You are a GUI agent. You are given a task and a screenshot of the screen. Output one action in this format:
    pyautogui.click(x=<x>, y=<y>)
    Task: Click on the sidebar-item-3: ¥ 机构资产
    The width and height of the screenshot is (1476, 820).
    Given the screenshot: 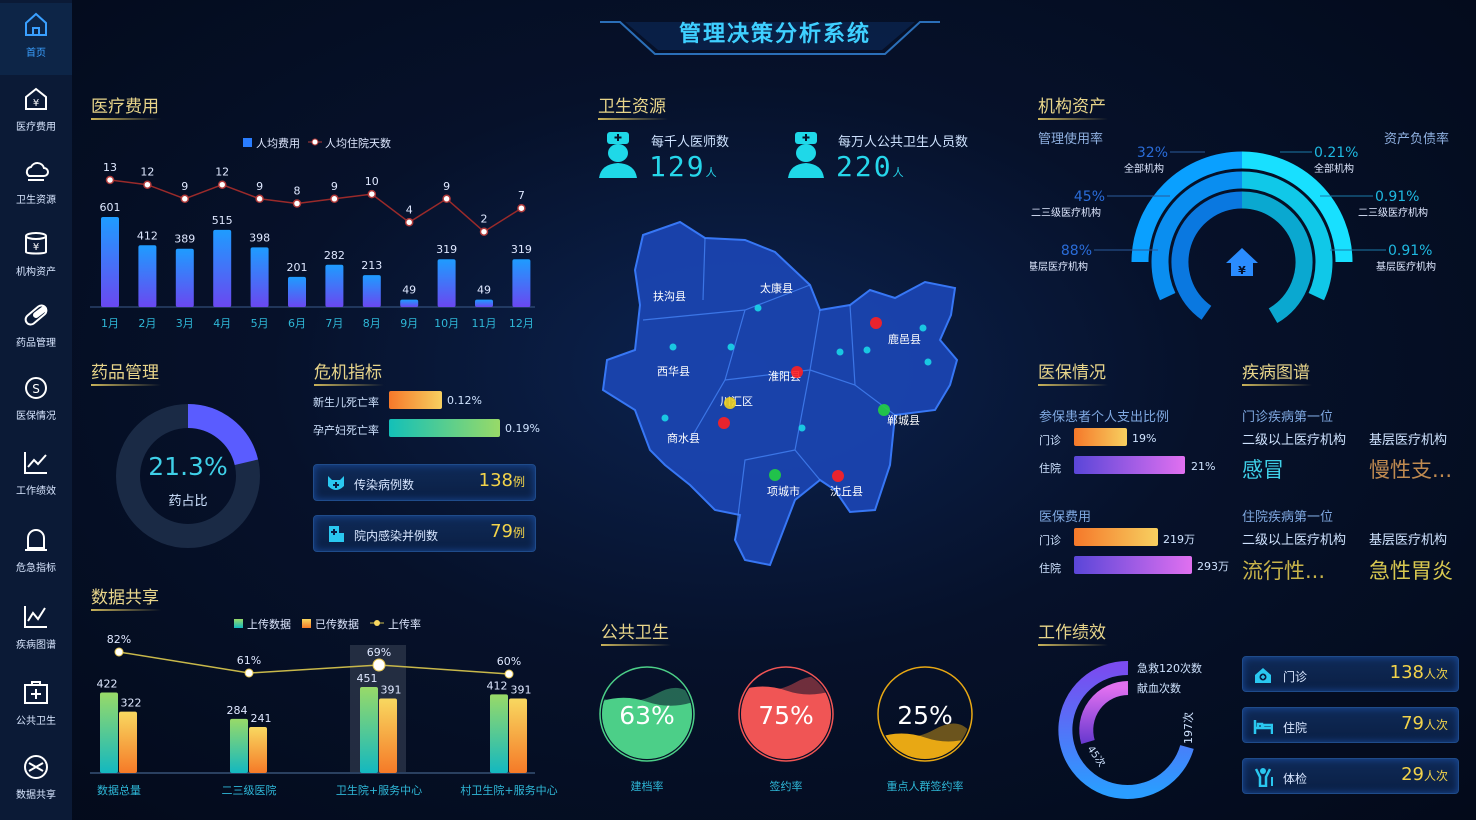 What is the action you would take?
    pyautogui.click(x=36, y=258)
    